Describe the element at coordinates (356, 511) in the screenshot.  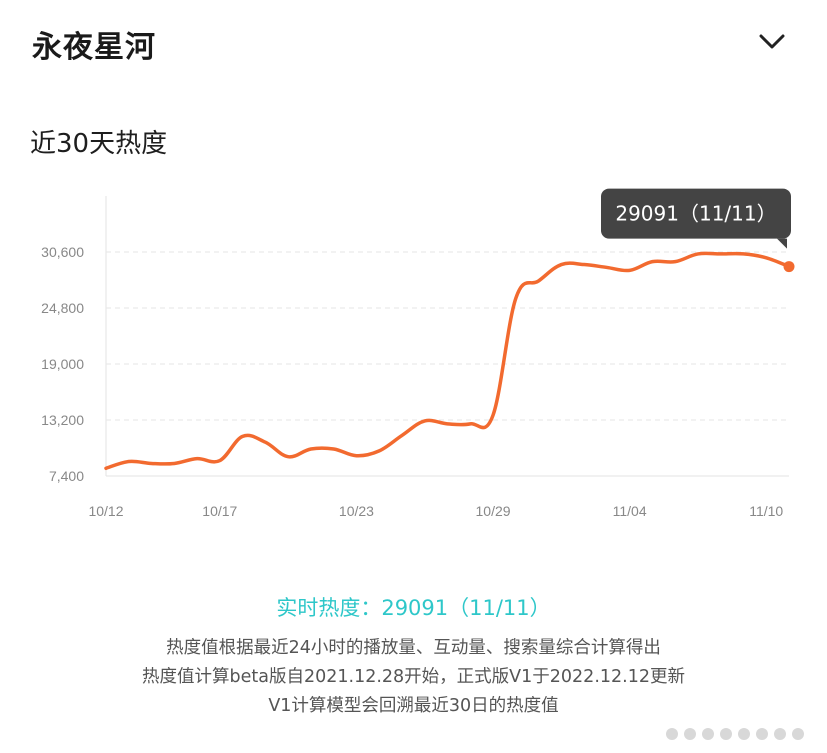
I see `x-tick-label: 10/23` at that location.